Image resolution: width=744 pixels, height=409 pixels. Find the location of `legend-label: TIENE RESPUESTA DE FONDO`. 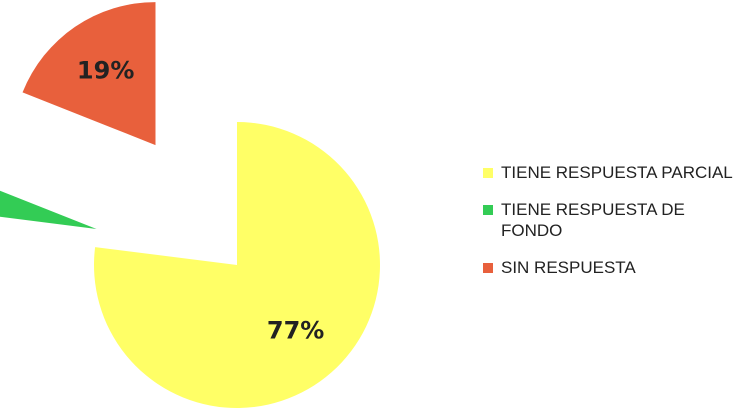

legend-label: TIENE RESPUESTA DE FONDO is located at coordinates (593, 220).